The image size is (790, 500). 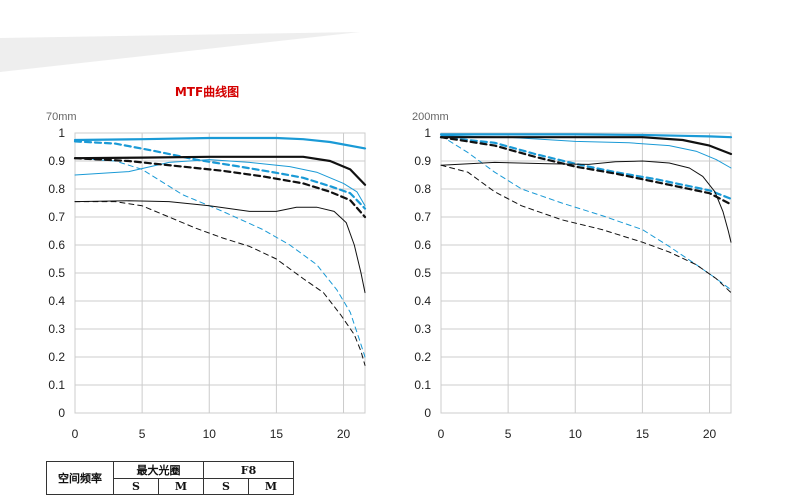 What do you see at coordinates (158, 470) in the screenshot?
I see `max-aperture-header: 最大光圈` at bounding box center [158, 470].